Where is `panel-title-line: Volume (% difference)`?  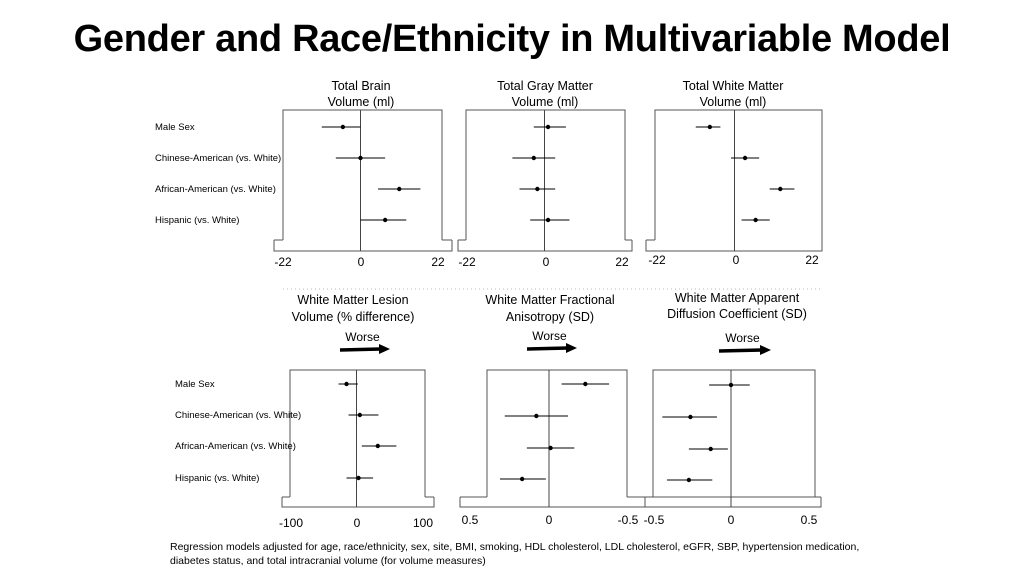 panel-title-line: Volume (% difference) is located at coordinates (353, 317).